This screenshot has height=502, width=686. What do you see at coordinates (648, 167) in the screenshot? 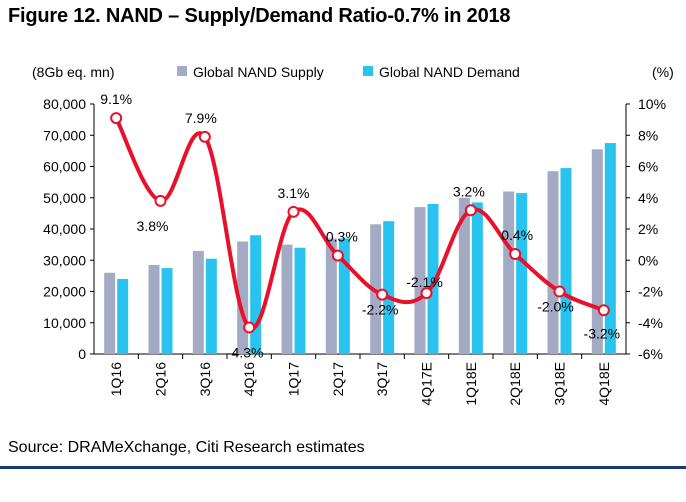
I see `right-tick-label: 6%` at bounding box center [648, 167].